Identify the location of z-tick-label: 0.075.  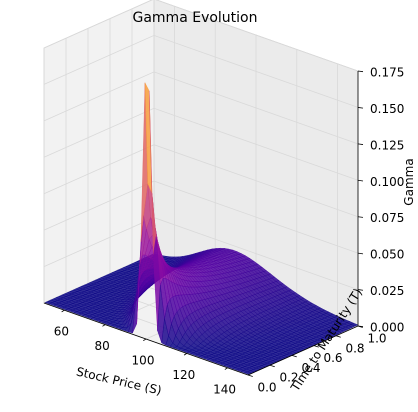
(387, 218).